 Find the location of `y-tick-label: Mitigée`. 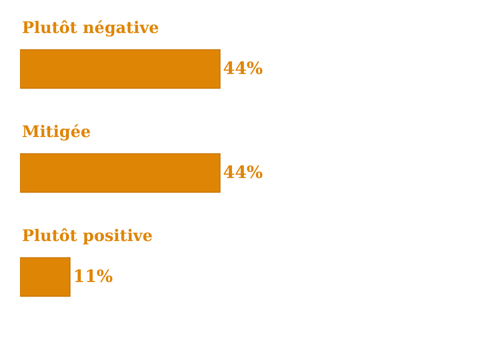

y-tick-label: Mitigée is located at coordinates (56, 131).